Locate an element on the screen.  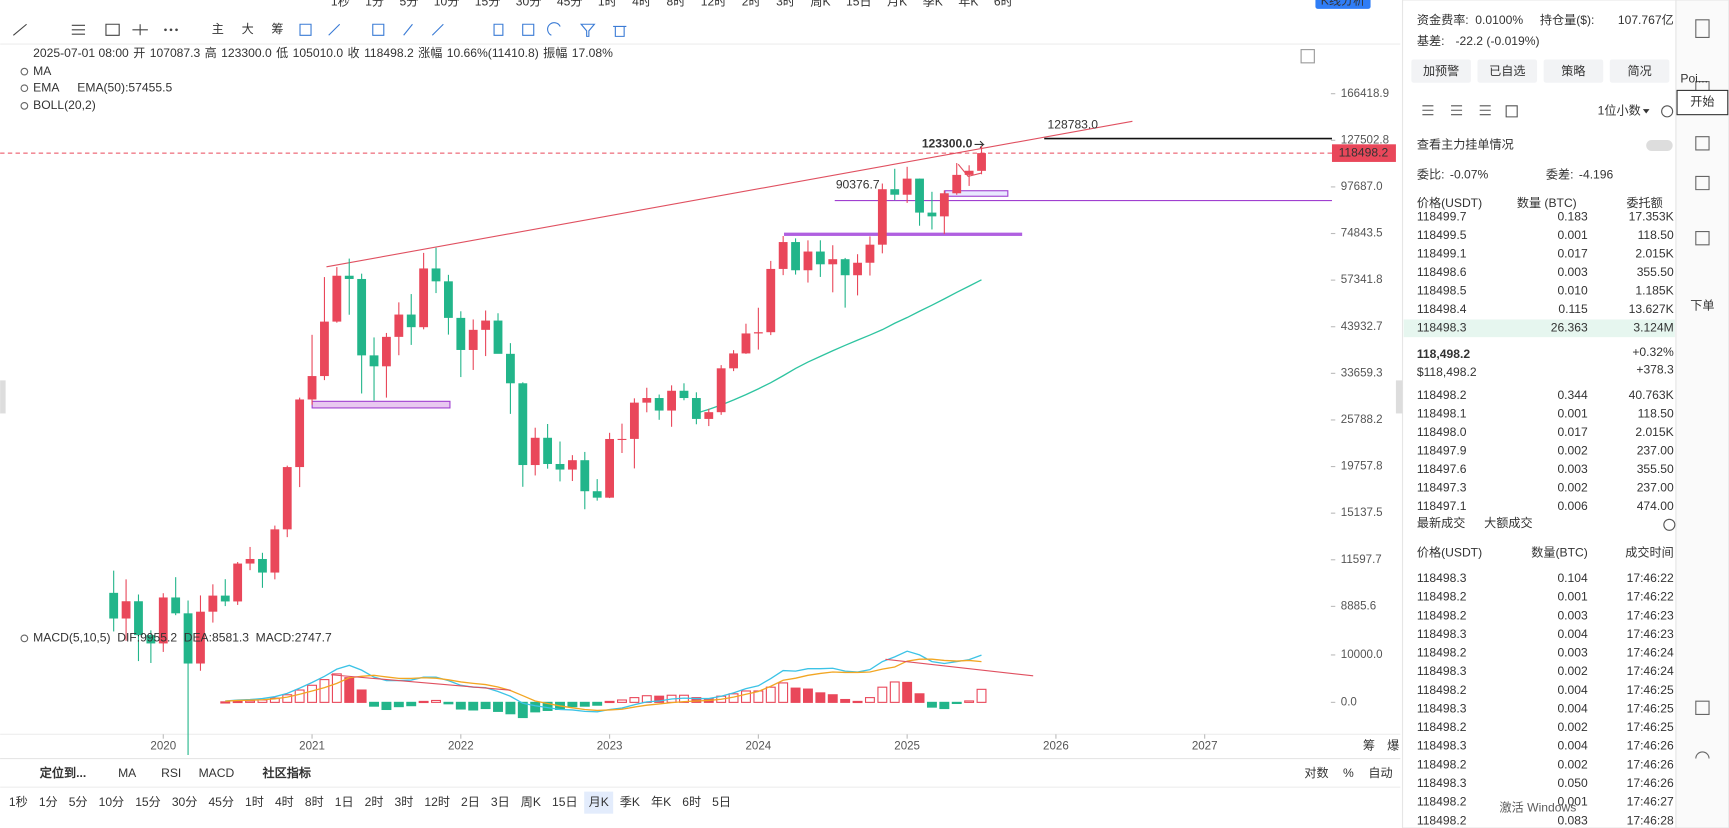
ohlc-info: 振幅 is located at coordinates (555, 52).